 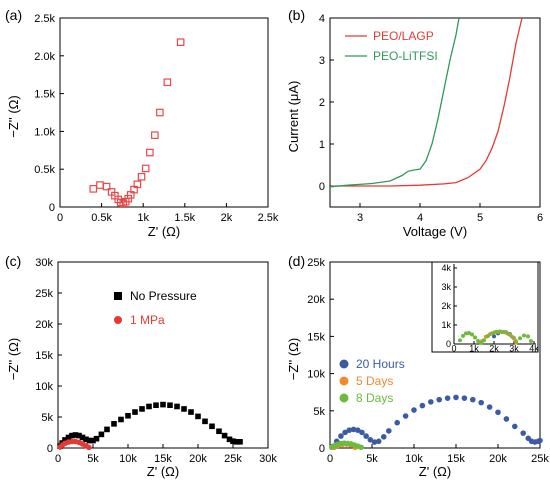 I want to click on x-tick-label: 1.5k, so click(x=184, y=218).